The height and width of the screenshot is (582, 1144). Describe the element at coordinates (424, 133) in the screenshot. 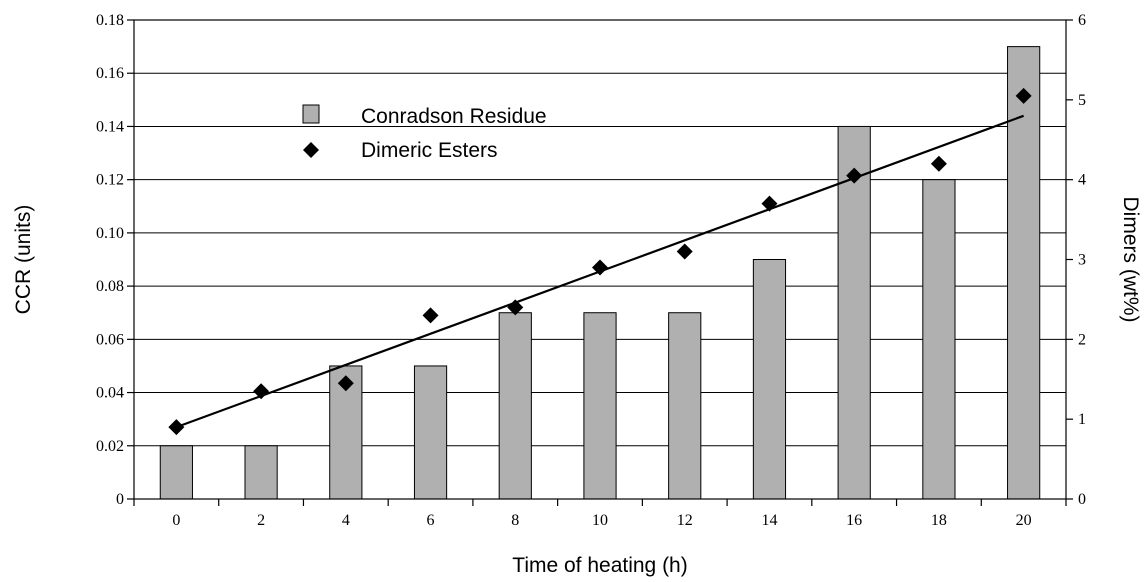

I see `legend: Conradson Residue Dimeric Esters` at that location.